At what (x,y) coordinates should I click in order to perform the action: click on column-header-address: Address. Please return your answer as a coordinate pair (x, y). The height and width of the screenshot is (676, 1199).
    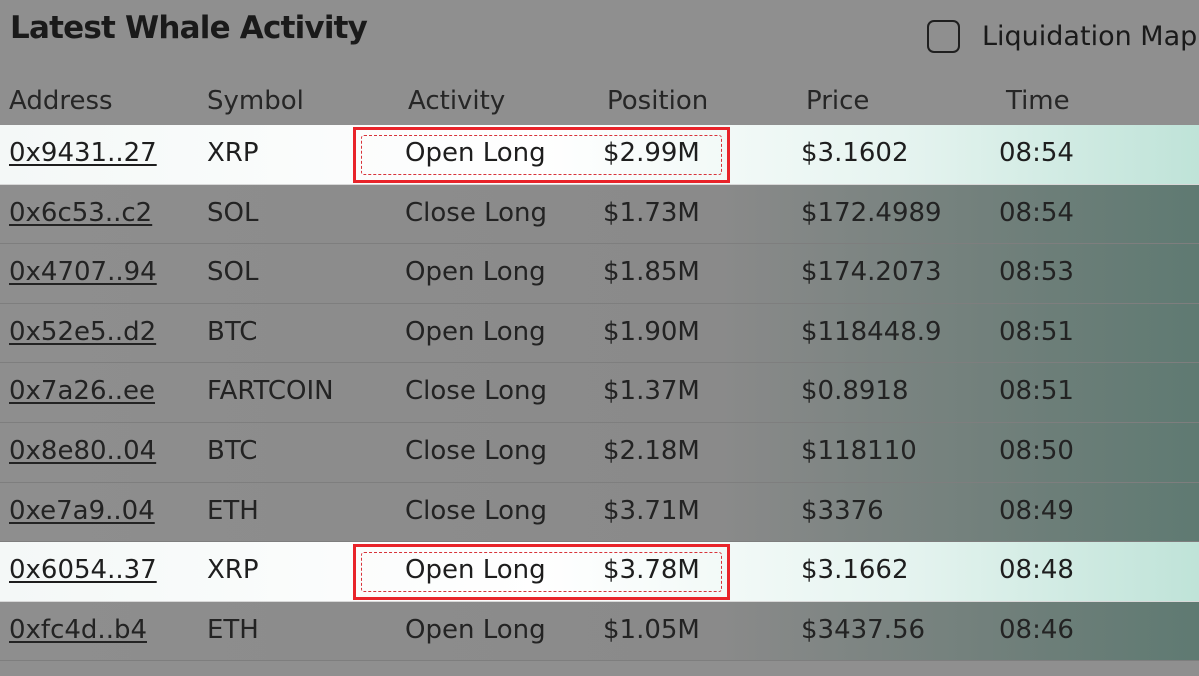
    Looking at the image, I should click on (61, 101).